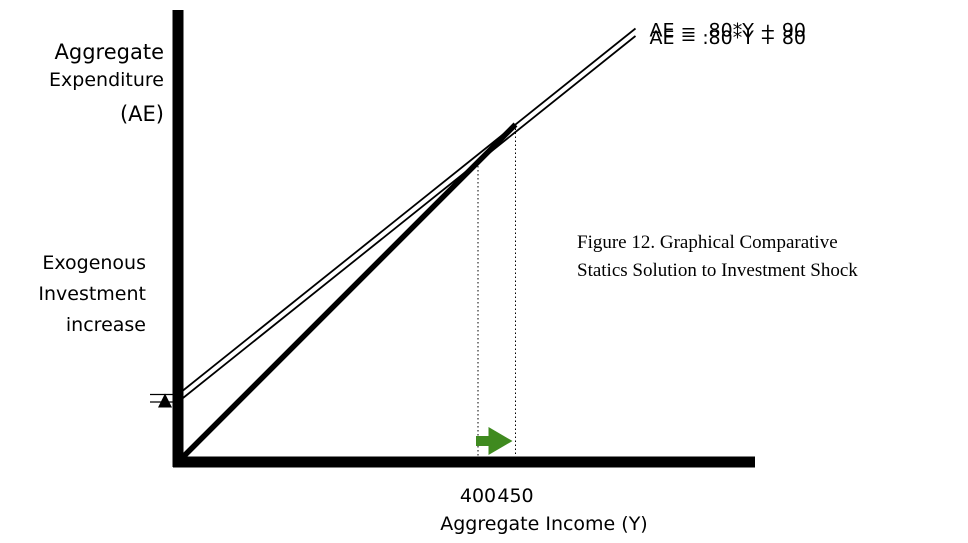 This screenshot has width=968, height=543. What do you see at coordinates (94, 263) in the screenshot?
I see `shock-label-line-1: Exogenous` at bounding box center [94, 263].